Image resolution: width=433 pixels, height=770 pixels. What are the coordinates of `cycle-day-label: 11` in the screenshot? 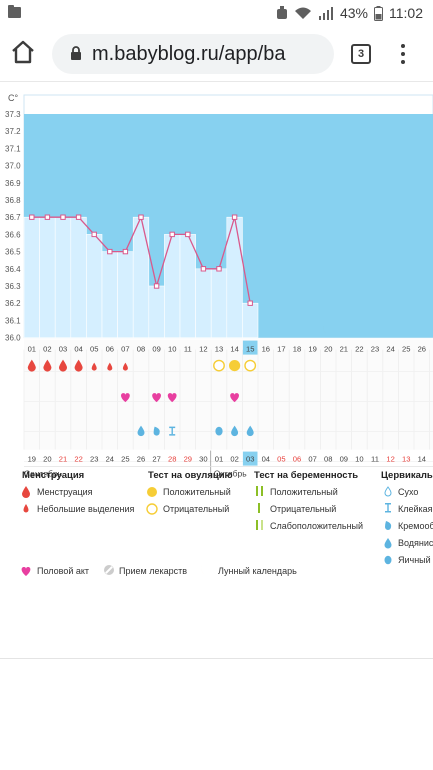 It's located at (188, 349).